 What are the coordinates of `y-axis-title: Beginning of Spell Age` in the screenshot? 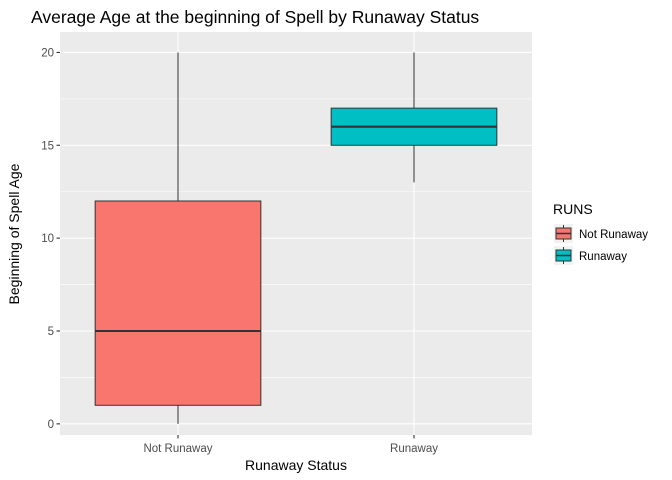 It's located at (14, 233).